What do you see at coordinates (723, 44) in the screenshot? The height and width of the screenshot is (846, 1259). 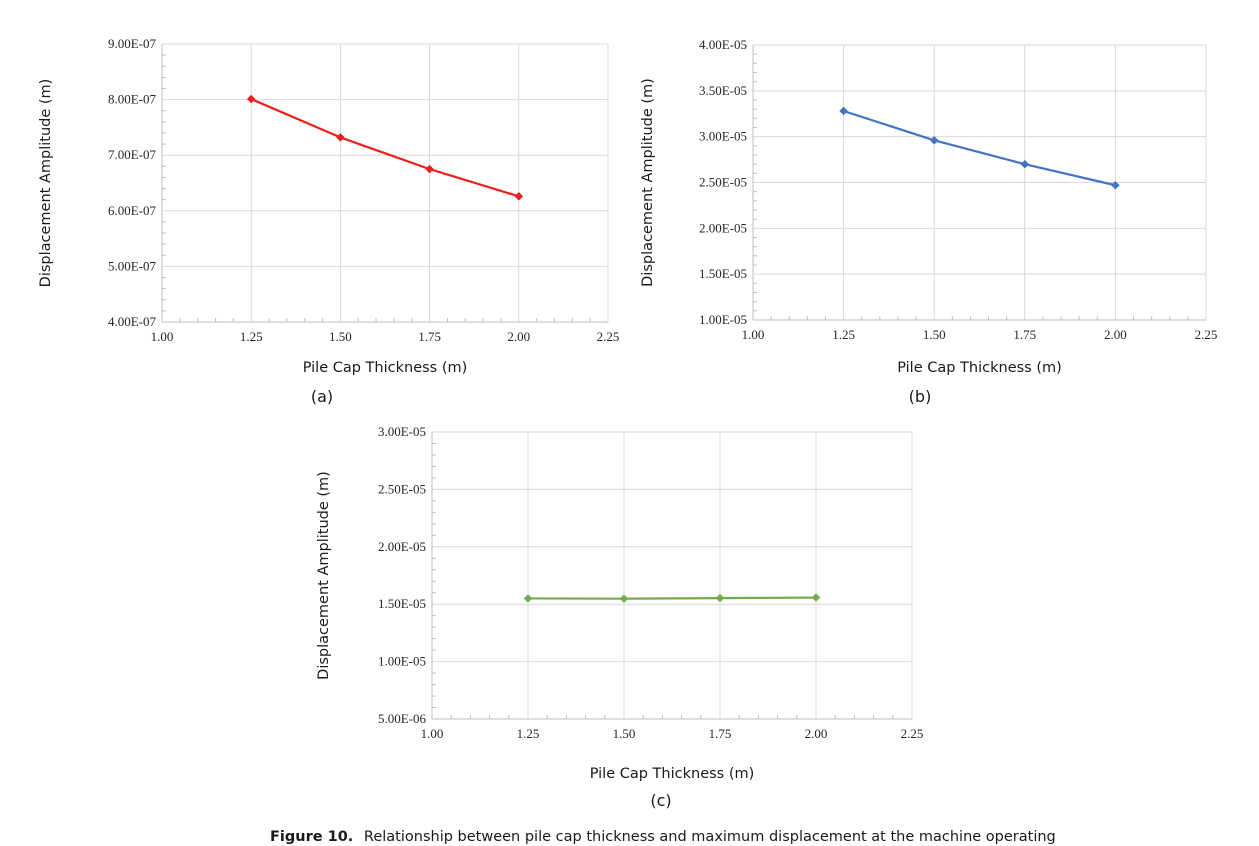 I see `y-tick-label: 4.00E-05` at bounding box center [723, 44].